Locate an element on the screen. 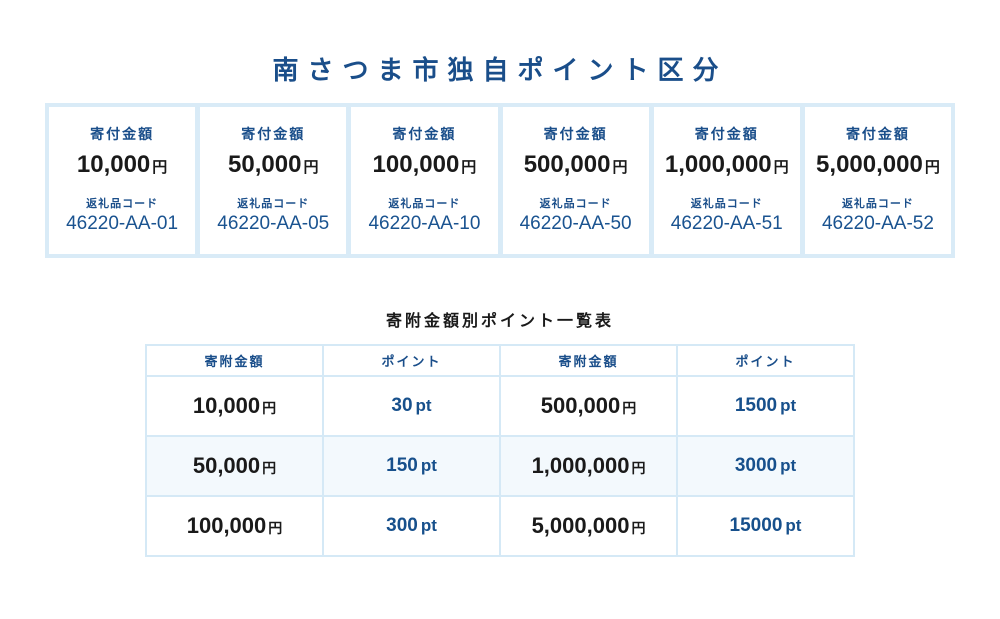  points-value: 30 is located at coordinates (402, 405).